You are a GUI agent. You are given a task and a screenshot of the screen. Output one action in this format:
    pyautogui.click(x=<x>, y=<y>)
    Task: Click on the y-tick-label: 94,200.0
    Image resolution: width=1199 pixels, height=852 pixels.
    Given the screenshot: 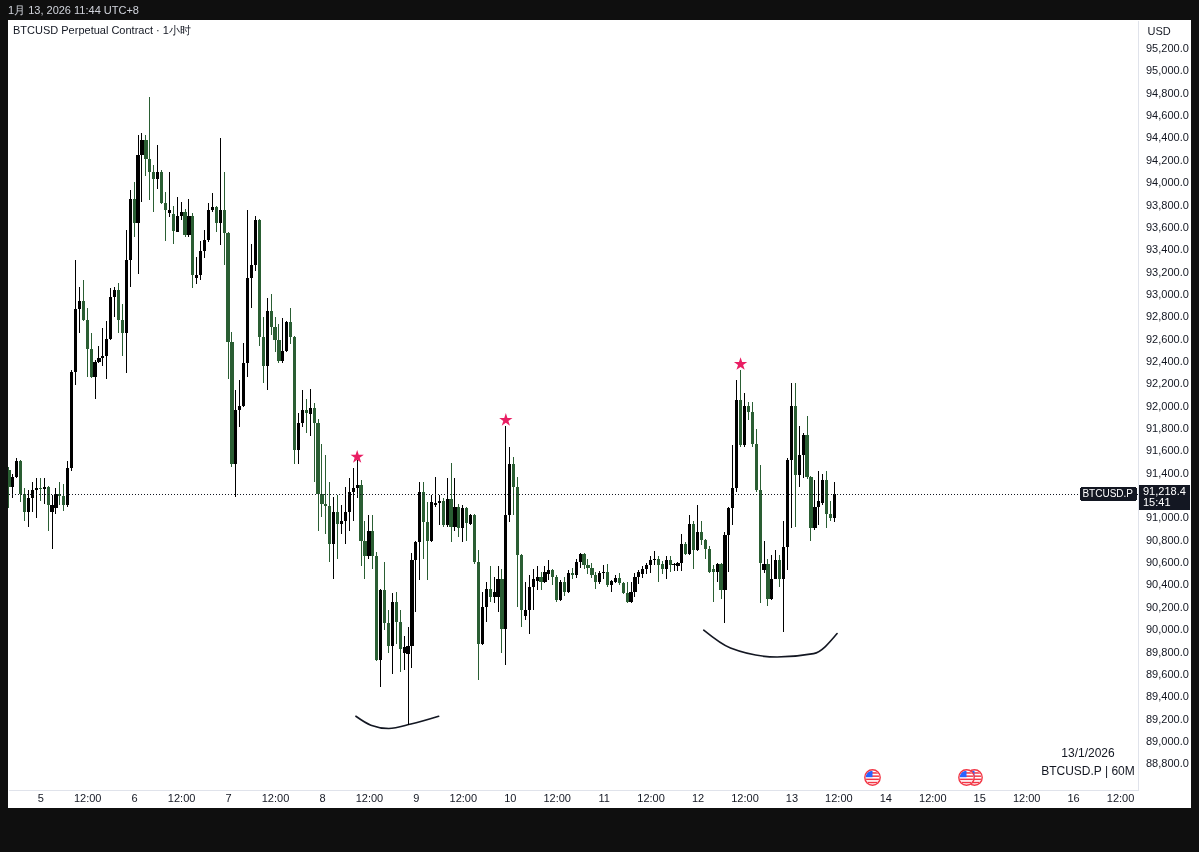 What is the action you would take?
    pyautogui.click(x=1167, y=159)
    